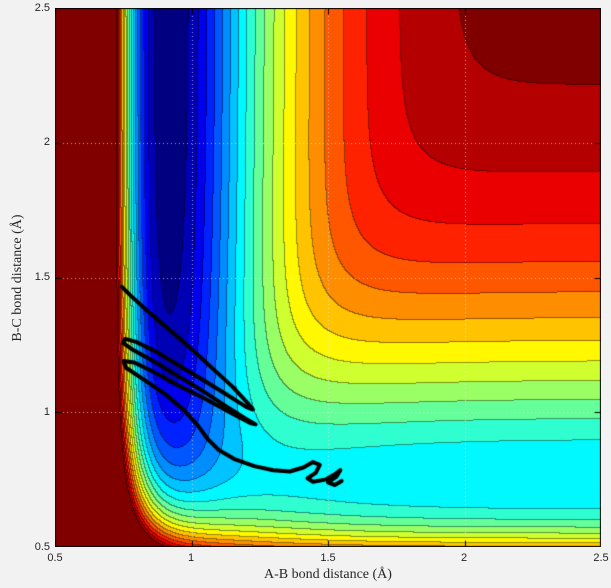 Image resolution: width=611 pixels, height=588 pixels. Describe the element at coordinates (464, 558) in the screenshot. I see `x-tick-label: 2` at that location.